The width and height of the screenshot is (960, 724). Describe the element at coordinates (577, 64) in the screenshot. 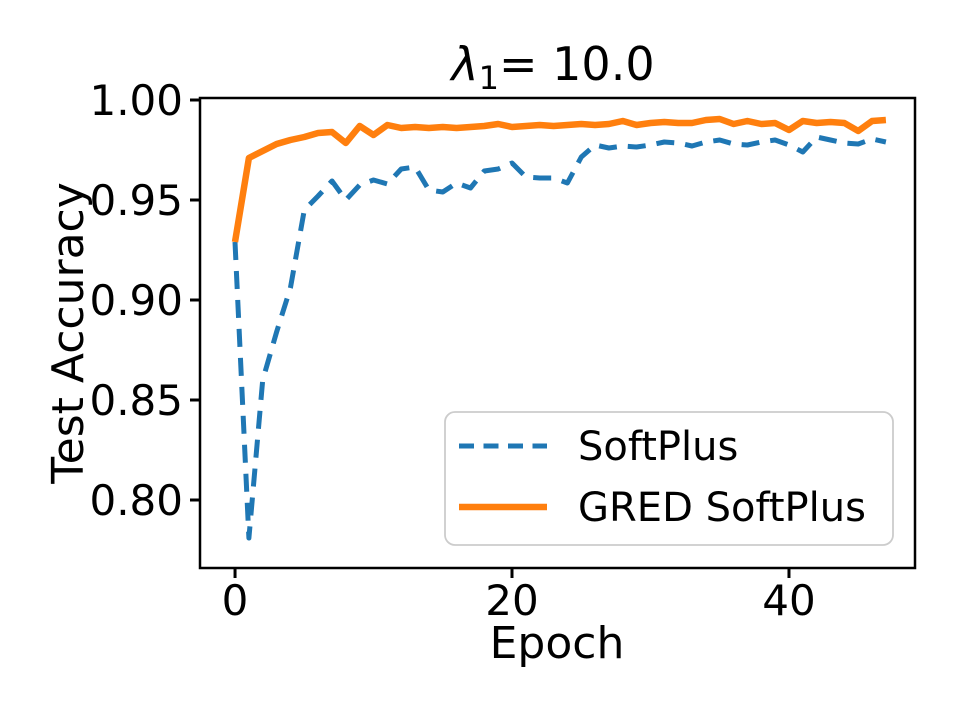

I see `title-suffix: = 10.0` at that location.